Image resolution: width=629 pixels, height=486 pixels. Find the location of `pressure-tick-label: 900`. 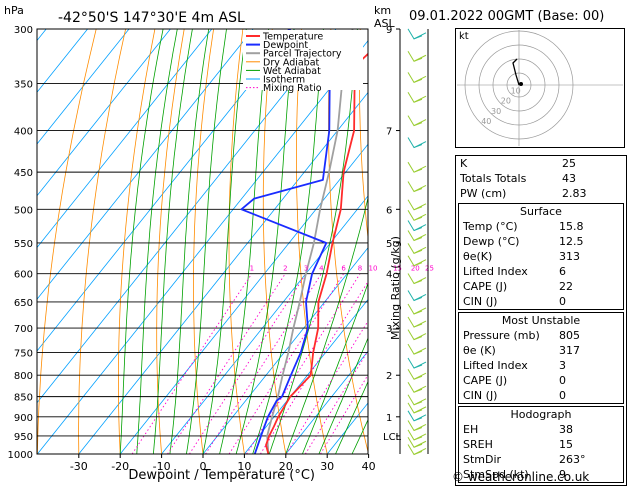

pressure-tick-label: 900 is located at coordinates (23, 418).